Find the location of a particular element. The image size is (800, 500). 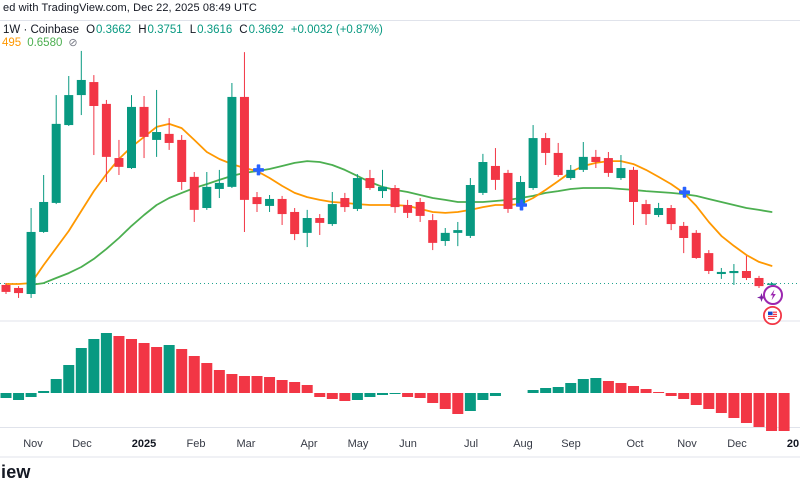

close-value: C 0.3692 is located at coordinates (261, 30).